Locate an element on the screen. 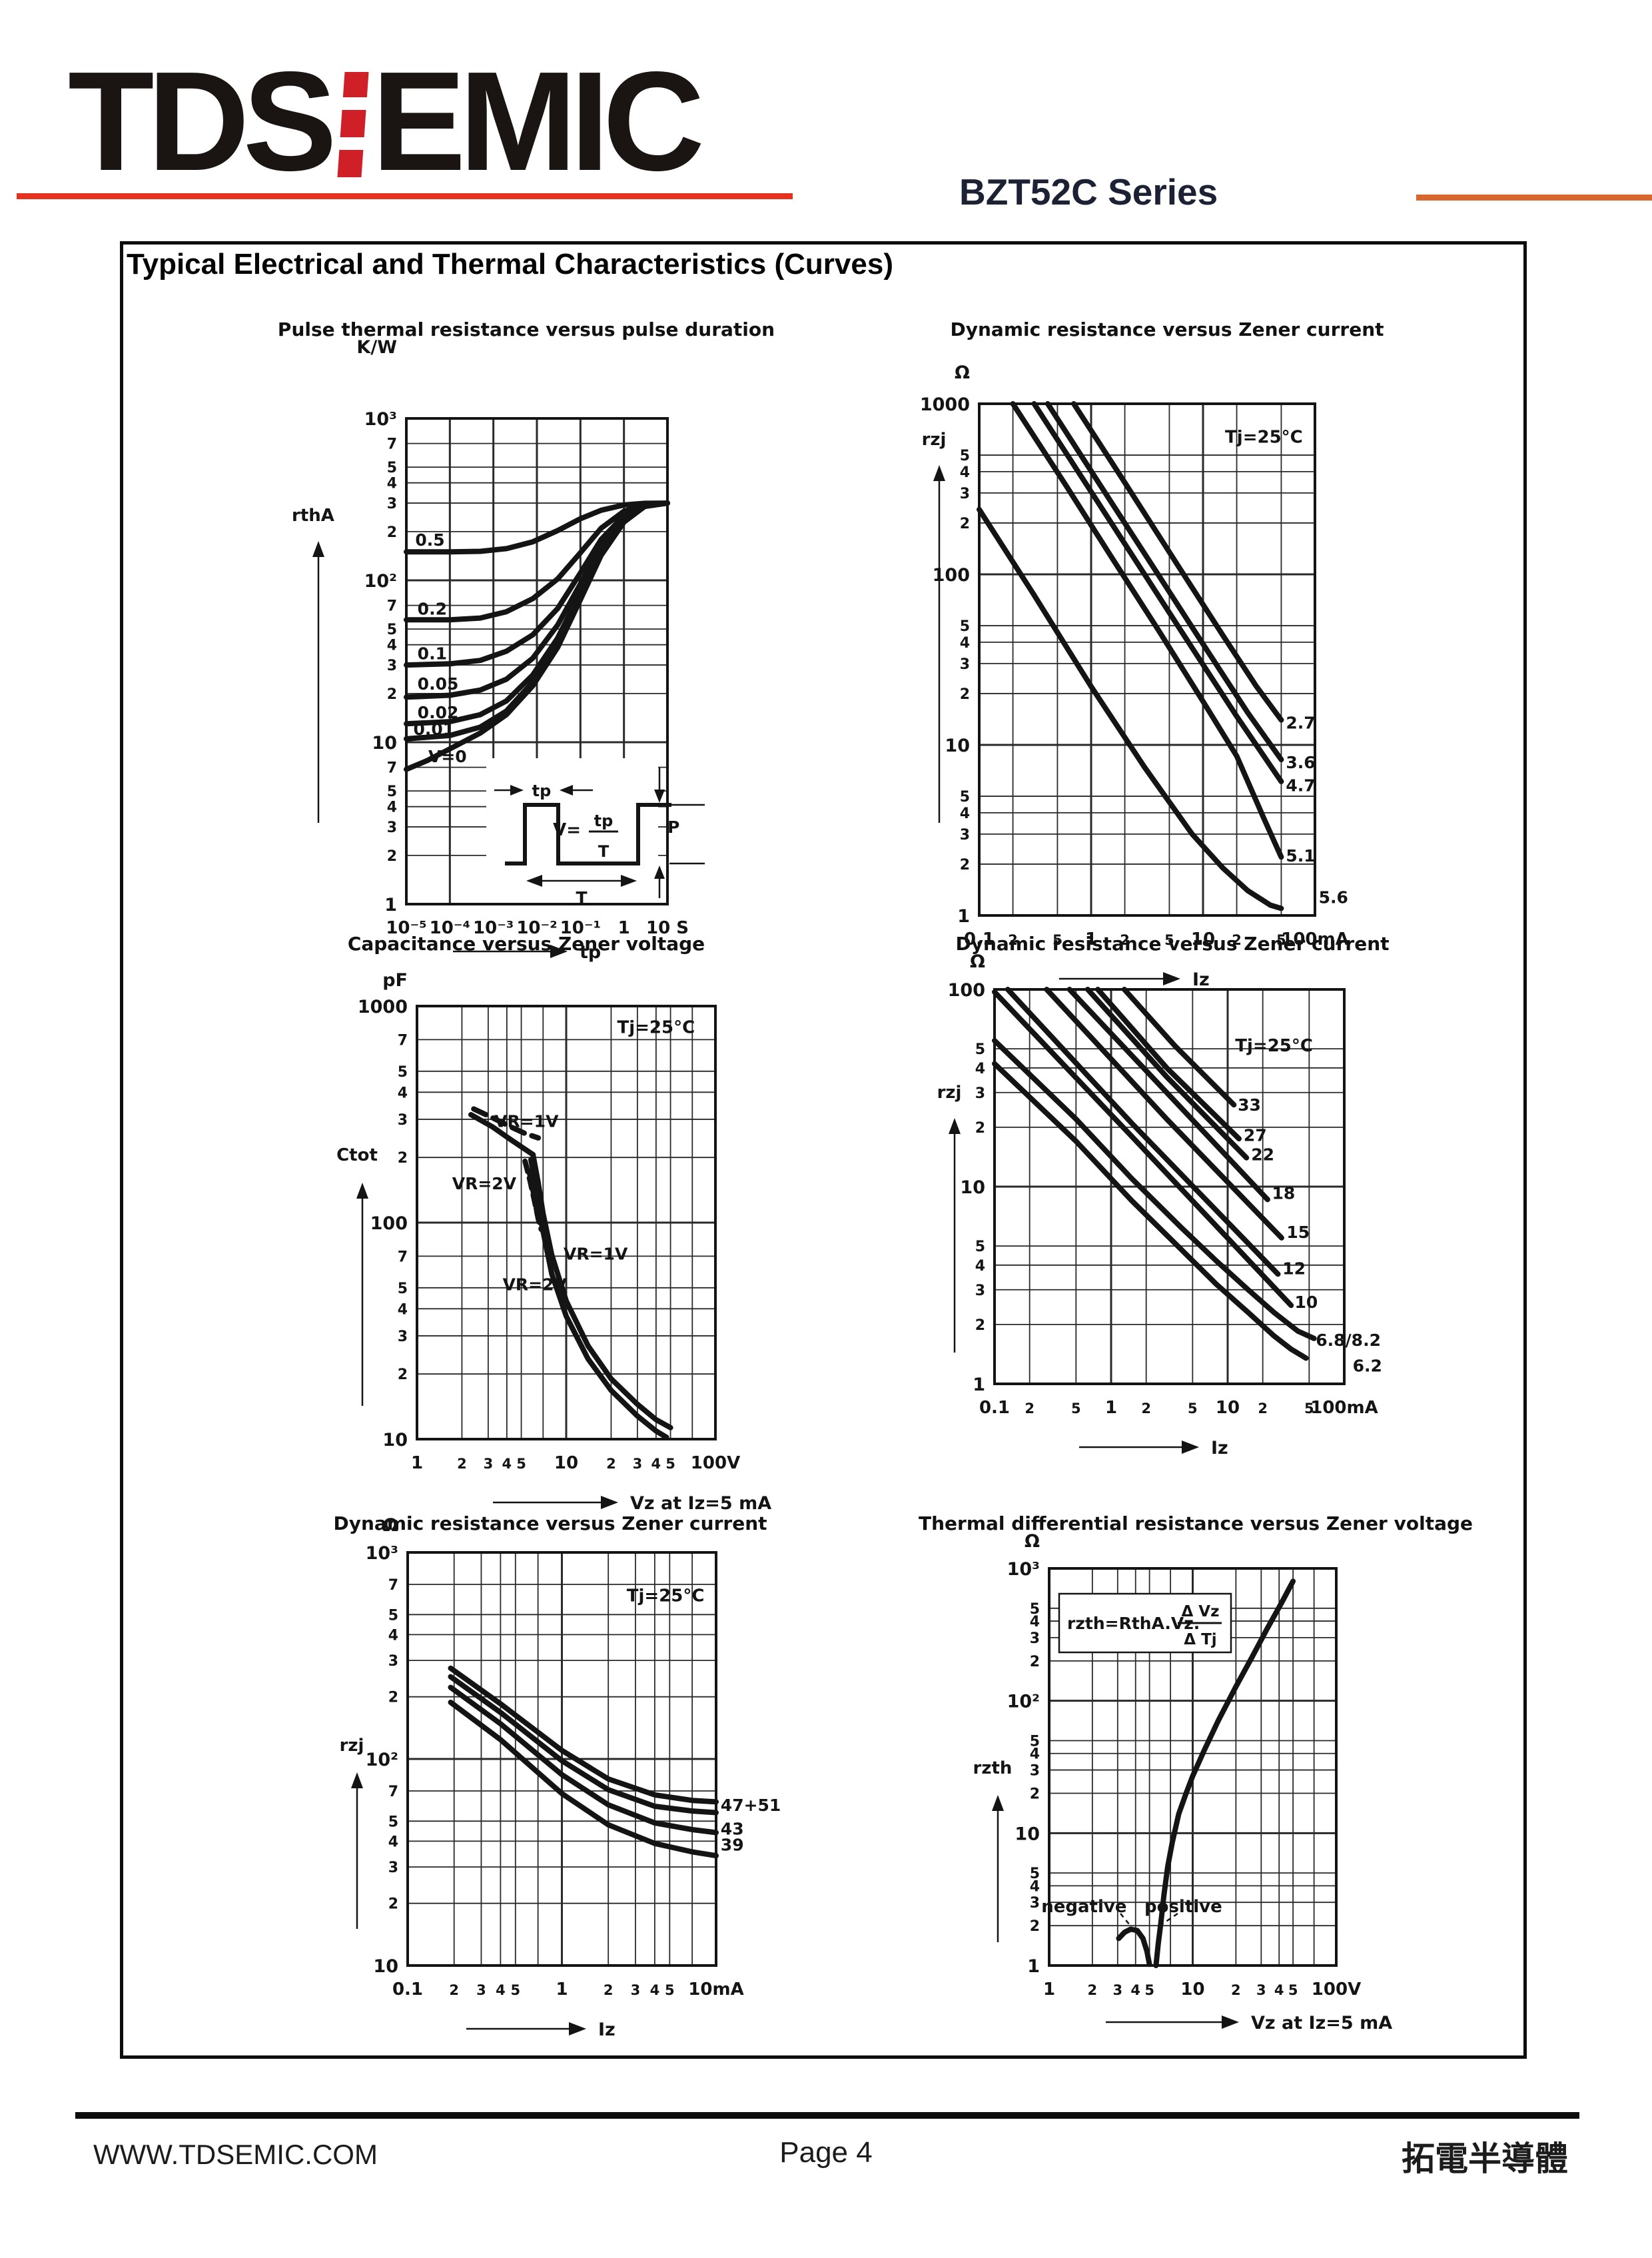  curve-positive branch is located at coordinates (1224, 1773).